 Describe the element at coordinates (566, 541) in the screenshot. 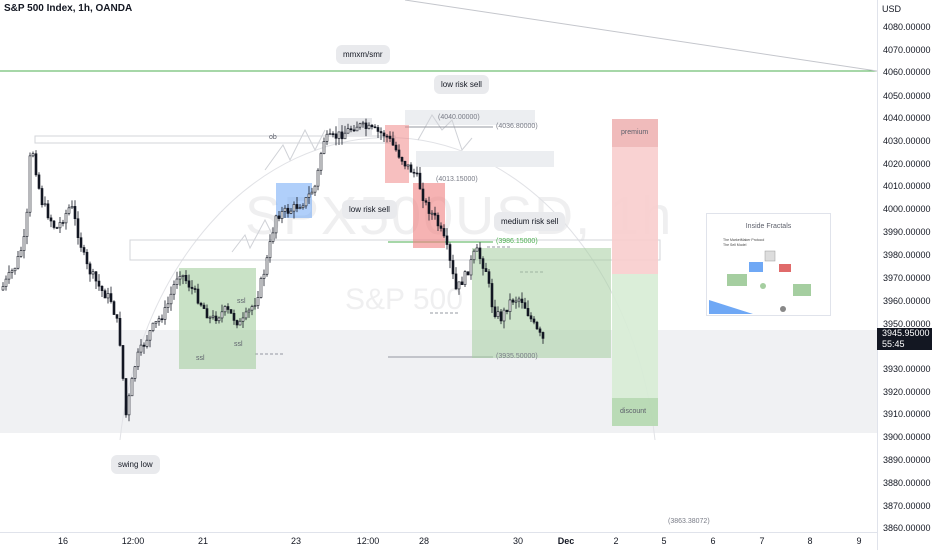

I see `time-label: Dec` at that location.